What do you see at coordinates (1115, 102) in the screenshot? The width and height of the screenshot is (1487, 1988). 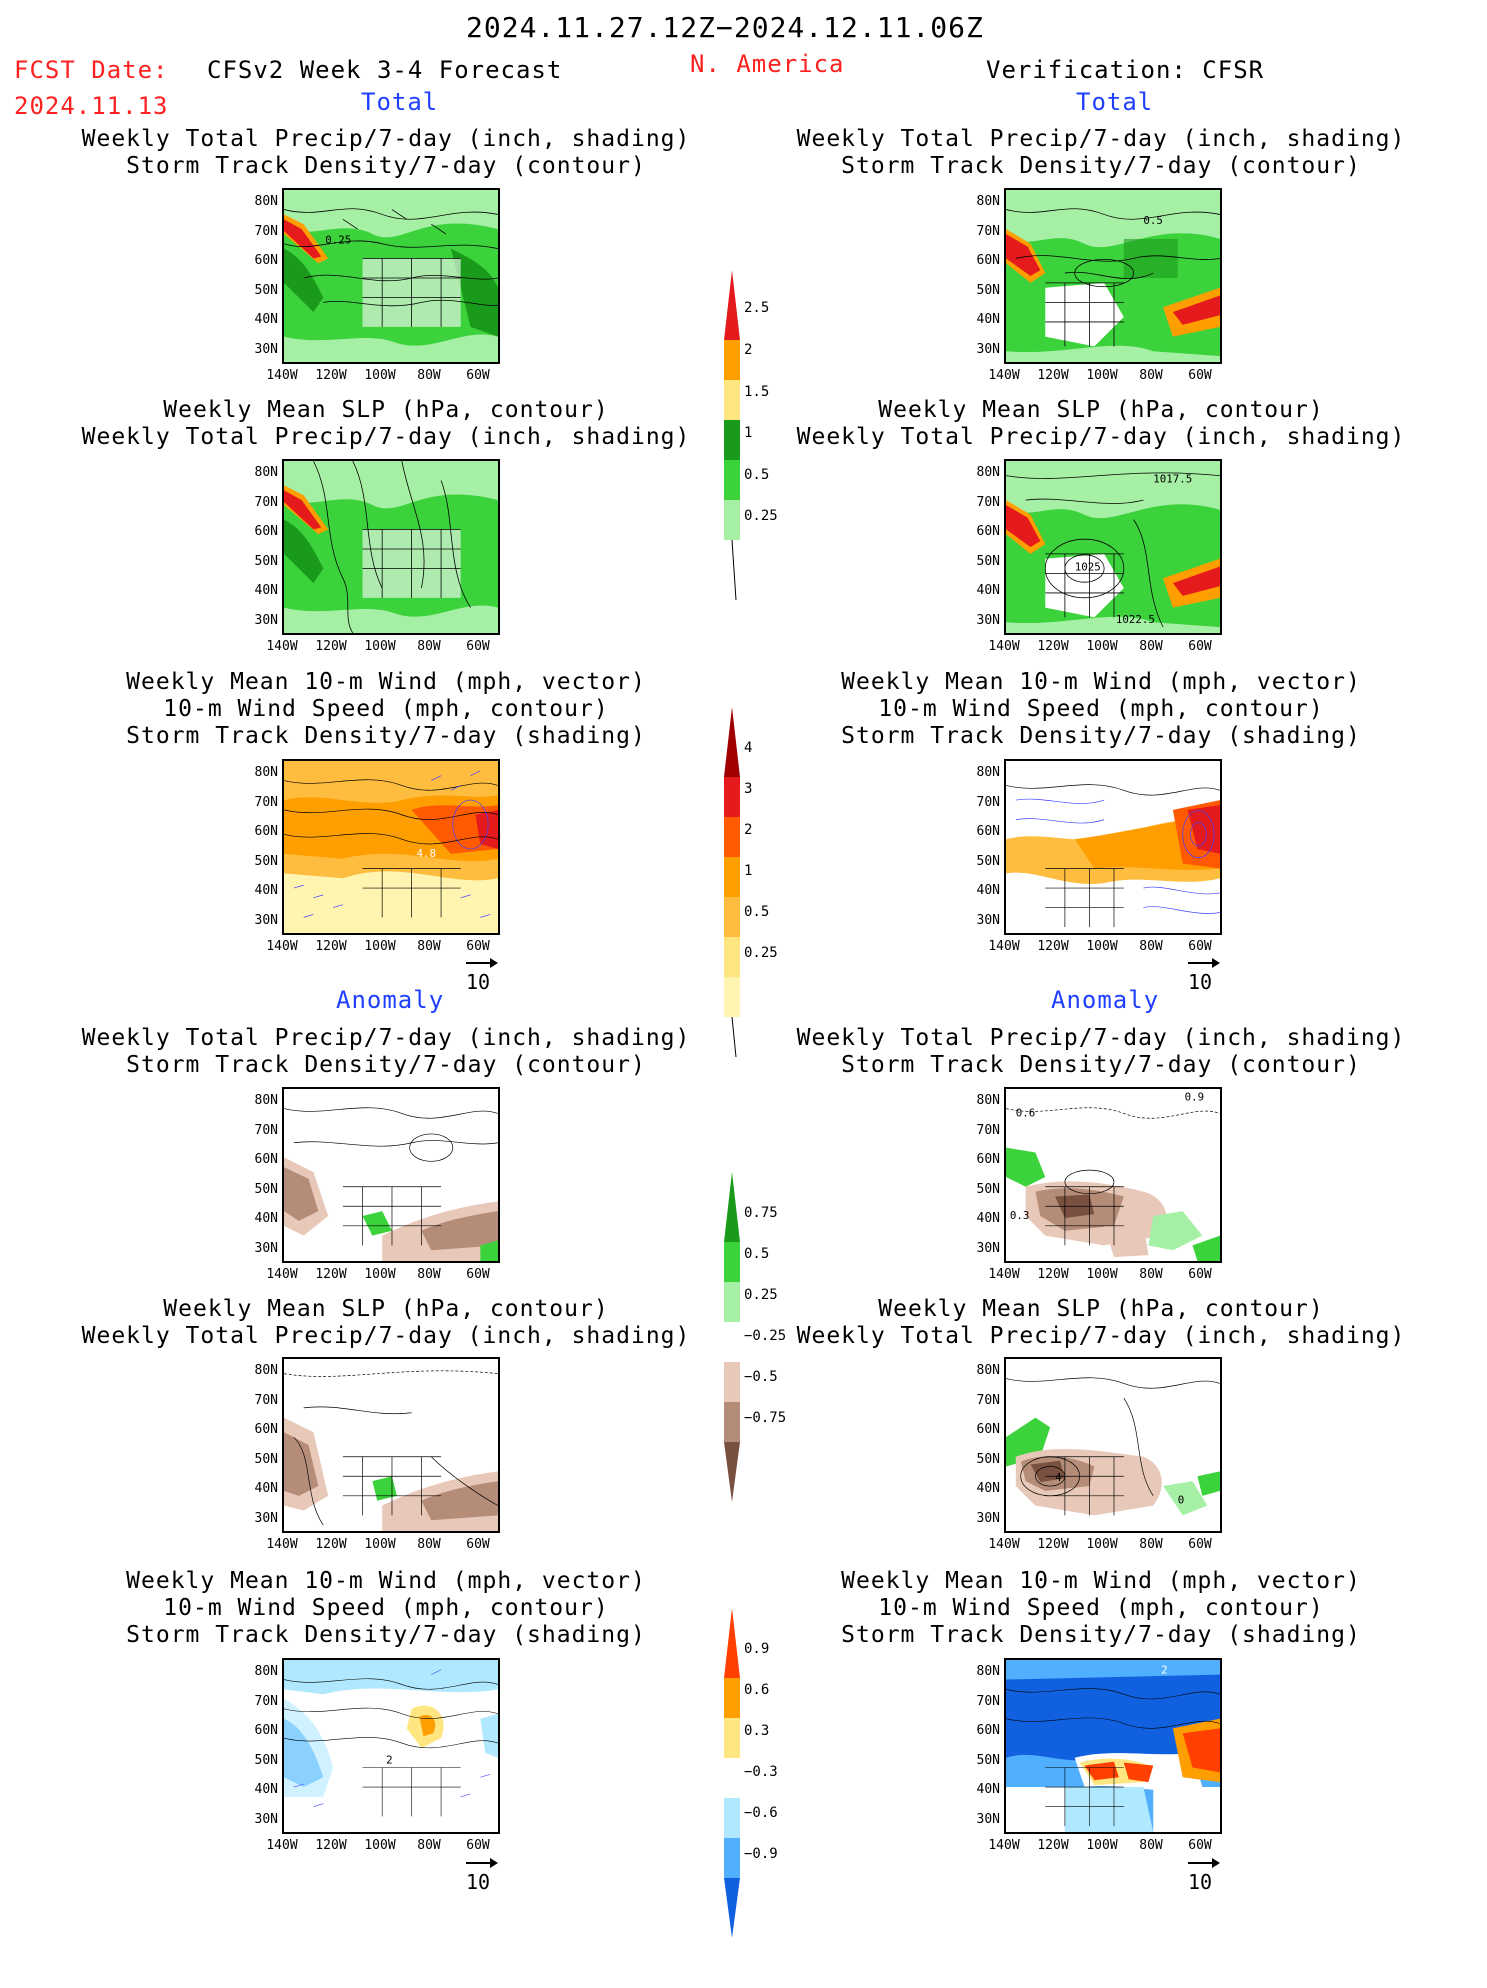 I see `section-total-right: Total` at bounding box center [1115, 102].